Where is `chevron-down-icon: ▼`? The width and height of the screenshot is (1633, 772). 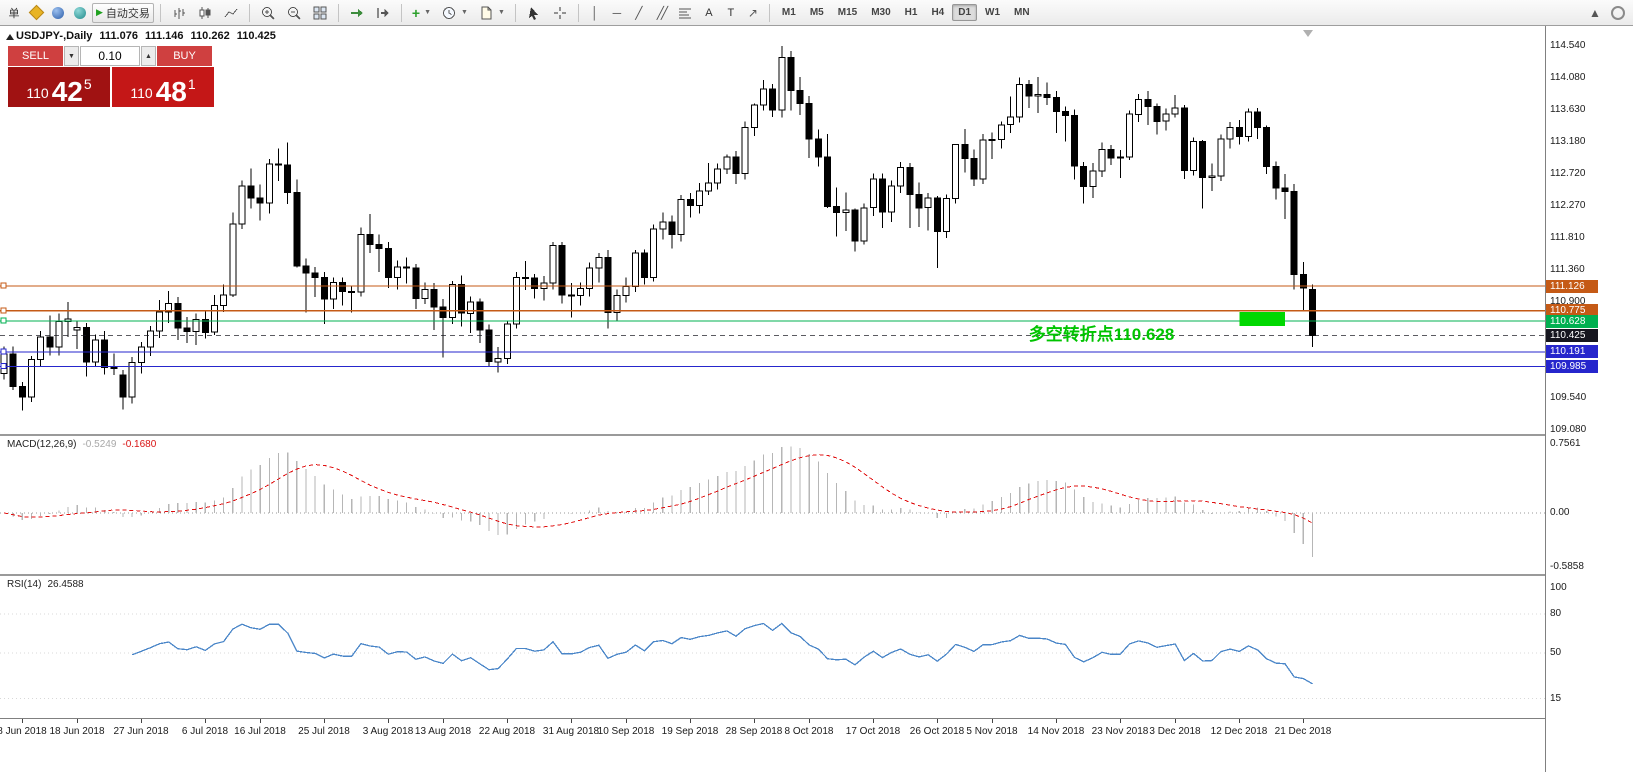 chevron-down-icon: ▼ is located at coordinates (501, 12).